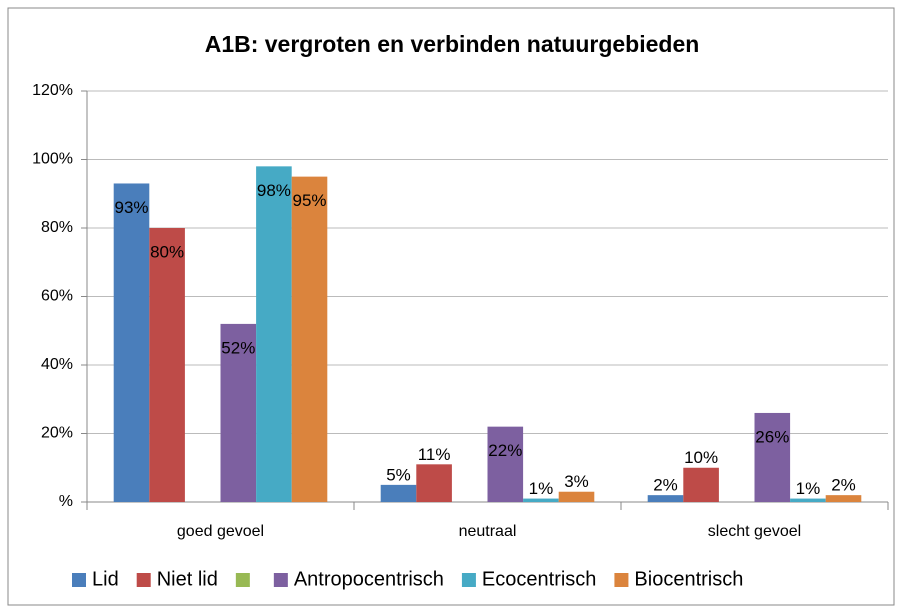 This screenshot has height=608, width=899. I want to click on data-label: 93%, so click(131, 207).